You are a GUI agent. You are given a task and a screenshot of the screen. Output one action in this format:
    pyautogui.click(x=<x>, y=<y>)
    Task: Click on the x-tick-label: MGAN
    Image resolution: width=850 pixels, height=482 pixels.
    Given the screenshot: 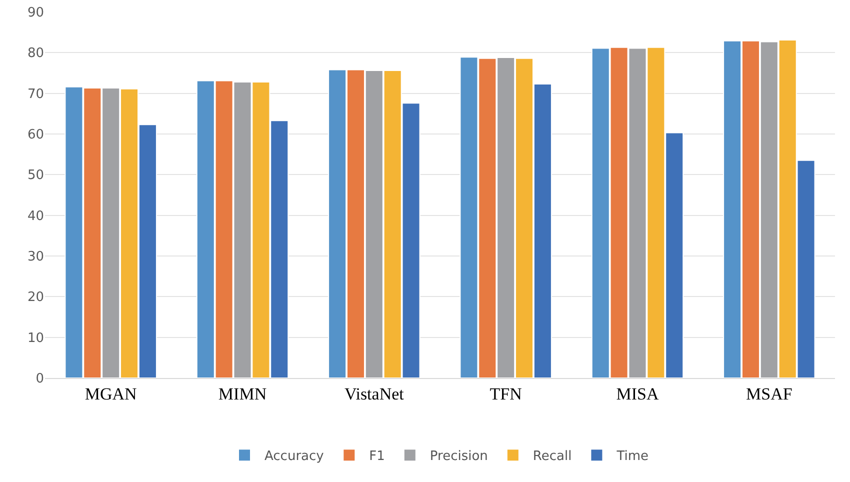 What is the action you would take?
    pyautogui.click(x=110, y=394)
    